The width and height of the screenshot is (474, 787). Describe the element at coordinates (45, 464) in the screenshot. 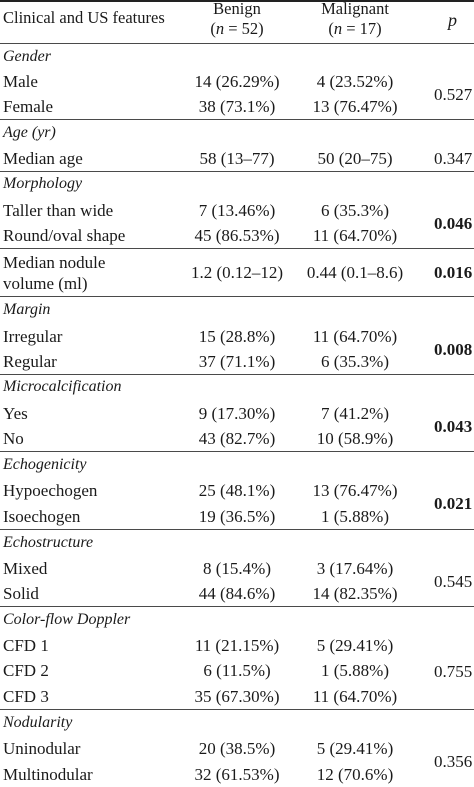

I see `section-title-echogenicity: Echogenicity` at that location.